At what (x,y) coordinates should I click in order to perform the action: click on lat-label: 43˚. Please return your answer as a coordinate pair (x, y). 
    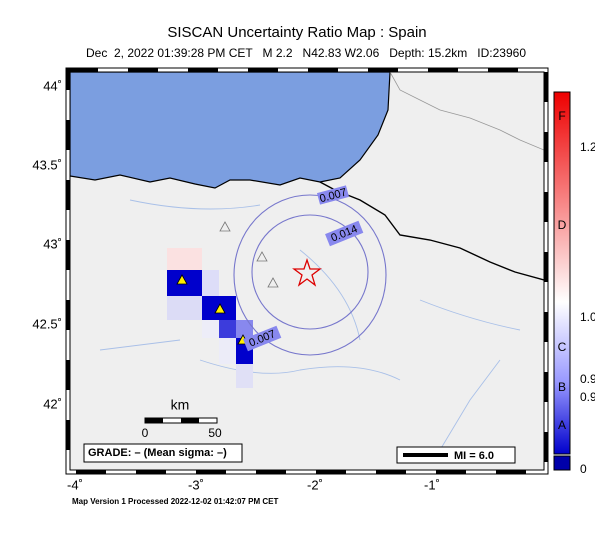
    Looking at the image, I should click on (52, 243).